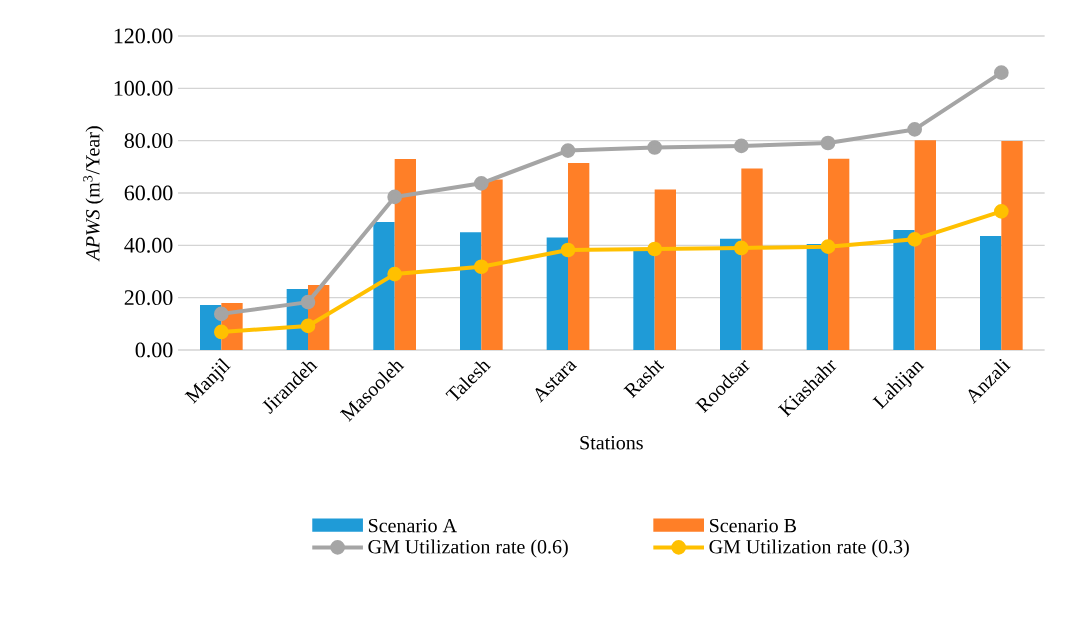 The height and width of the screenshot is (629, 1075). Describe the element at coordinates (412, 525) in the screenshot. I see `legend-label: Scenario A` at that location.